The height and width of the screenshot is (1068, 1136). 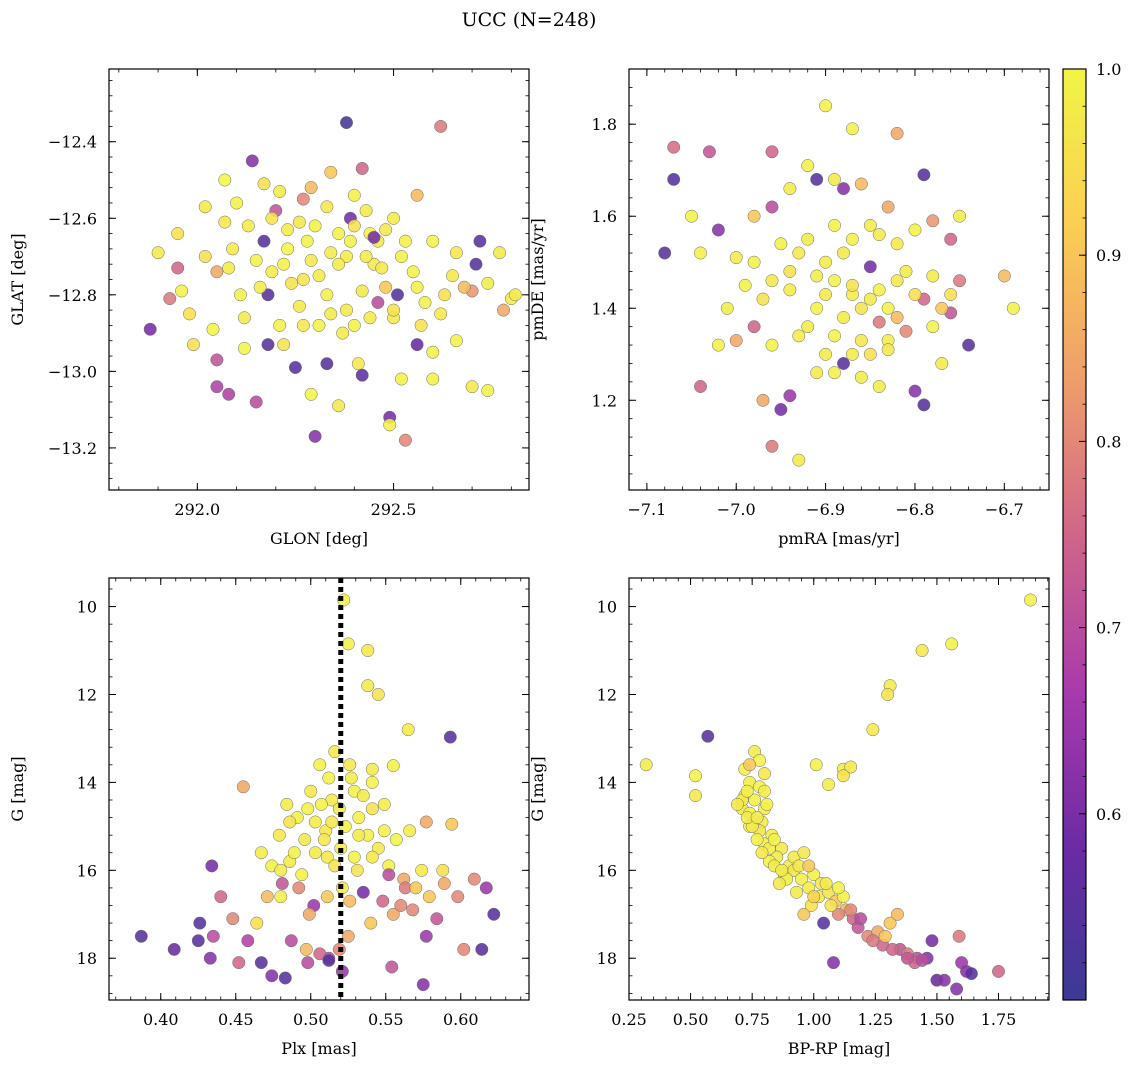 I want to click on y-tick-label: 16, so click(x=607, y=870).